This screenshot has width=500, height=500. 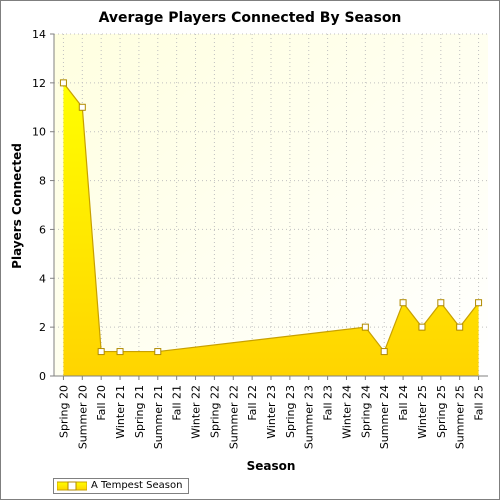 What do you see at coordinates (290, 411) in the screenshot?
I see `x-tick-label: Spring 23` at bounding box center [290, 411].